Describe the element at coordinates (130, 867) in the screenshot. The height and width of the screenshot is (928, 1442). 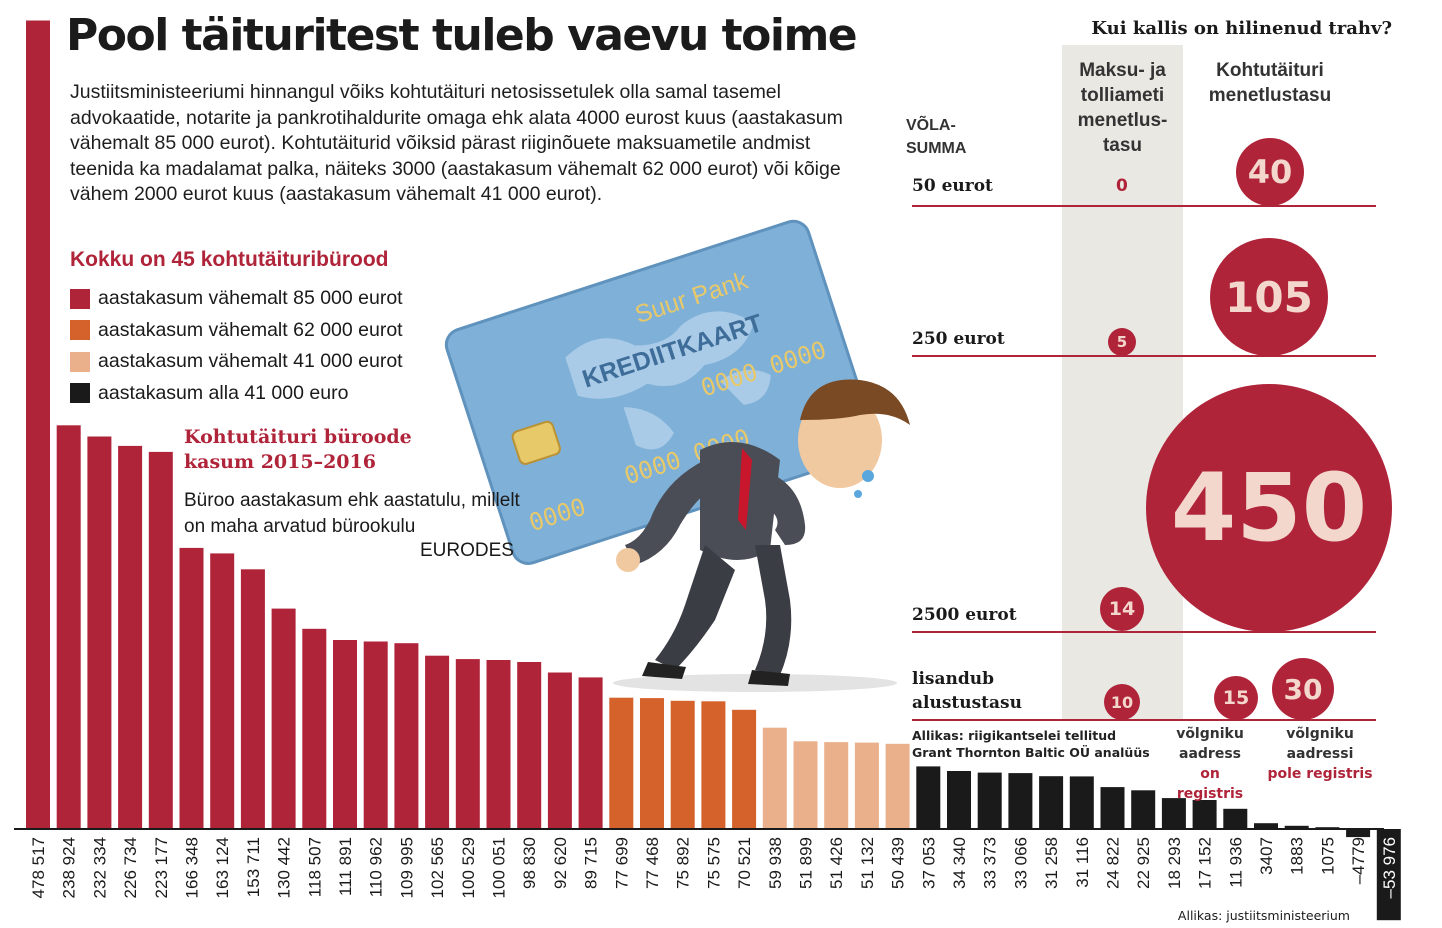
I see `tick-label: 226 734` at that location.